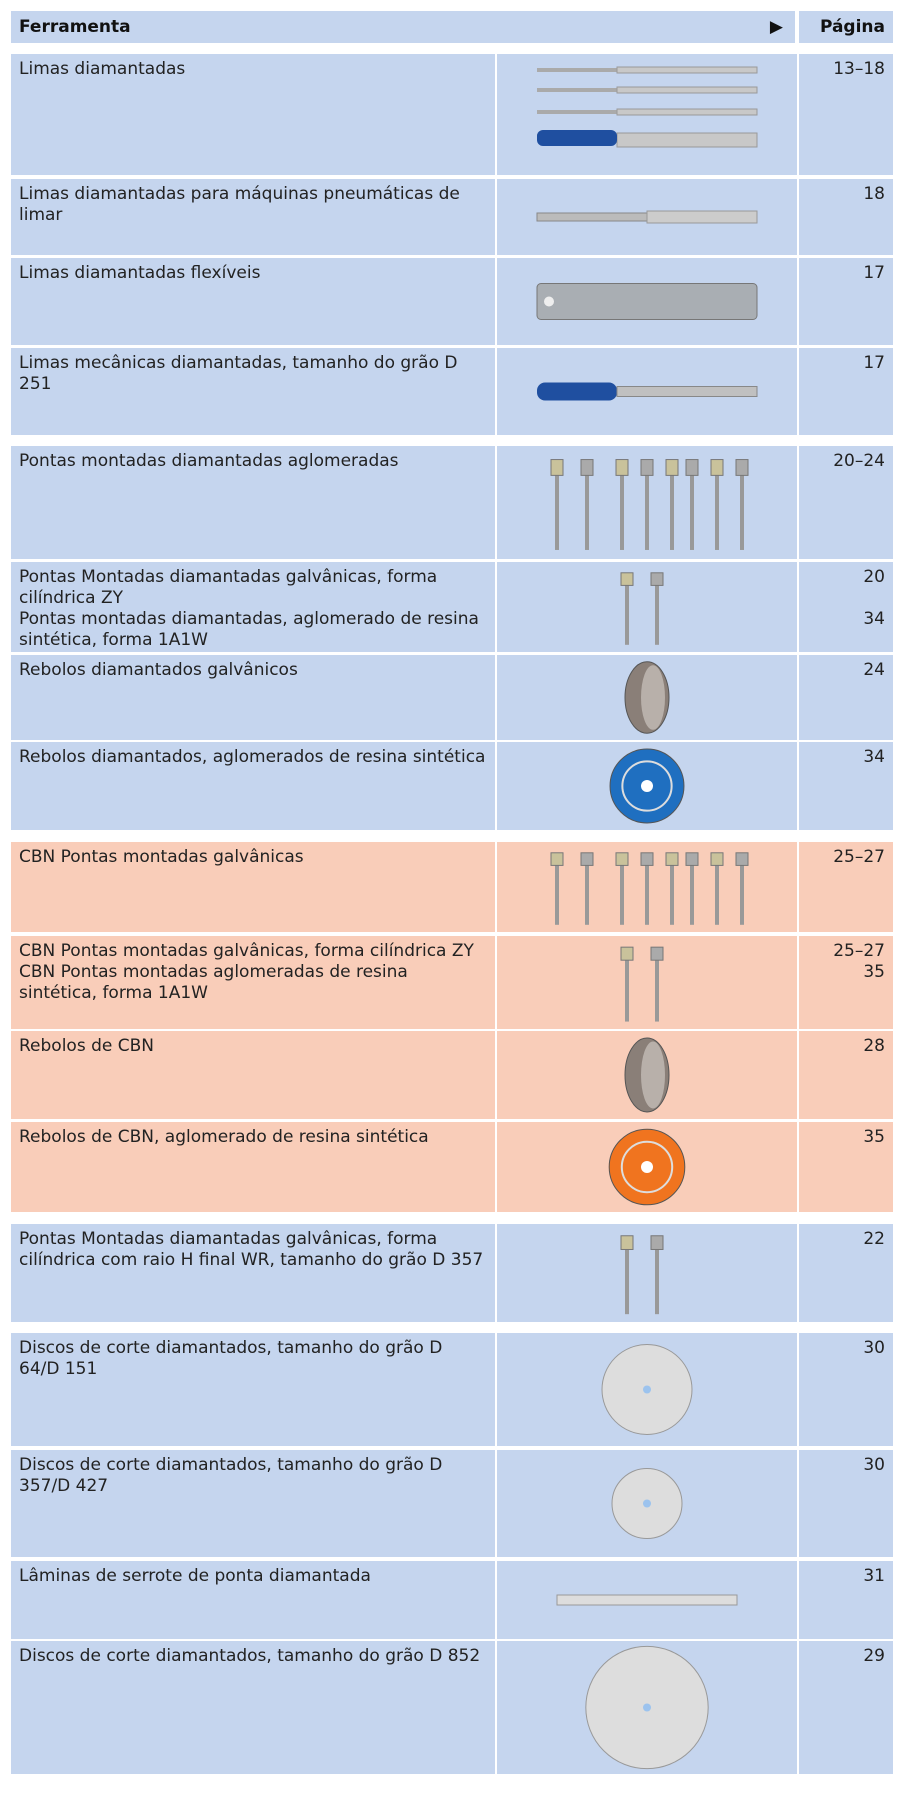  I want to click on tool-name: Pontas montadas diamantadas aglomeradas, so click(209, 461).